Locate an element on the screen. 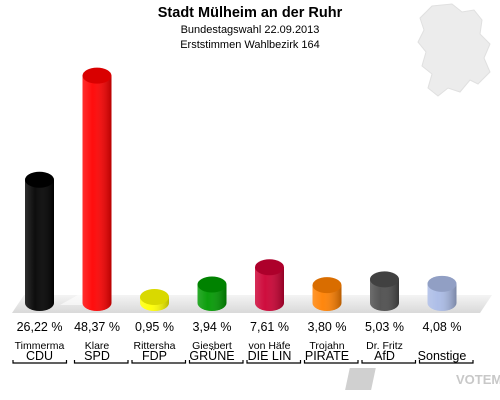  votemanager-logo: VOTEMANAGER is located at coordinates (422, 379).